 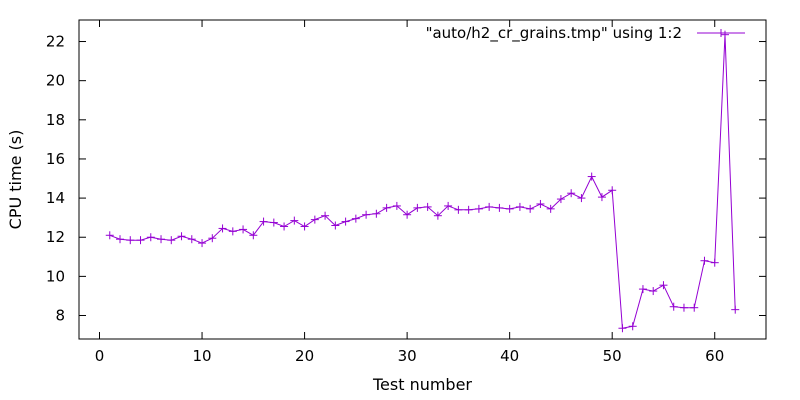 I want to click on x-tick-label: 10, so click(x=201, y=356).